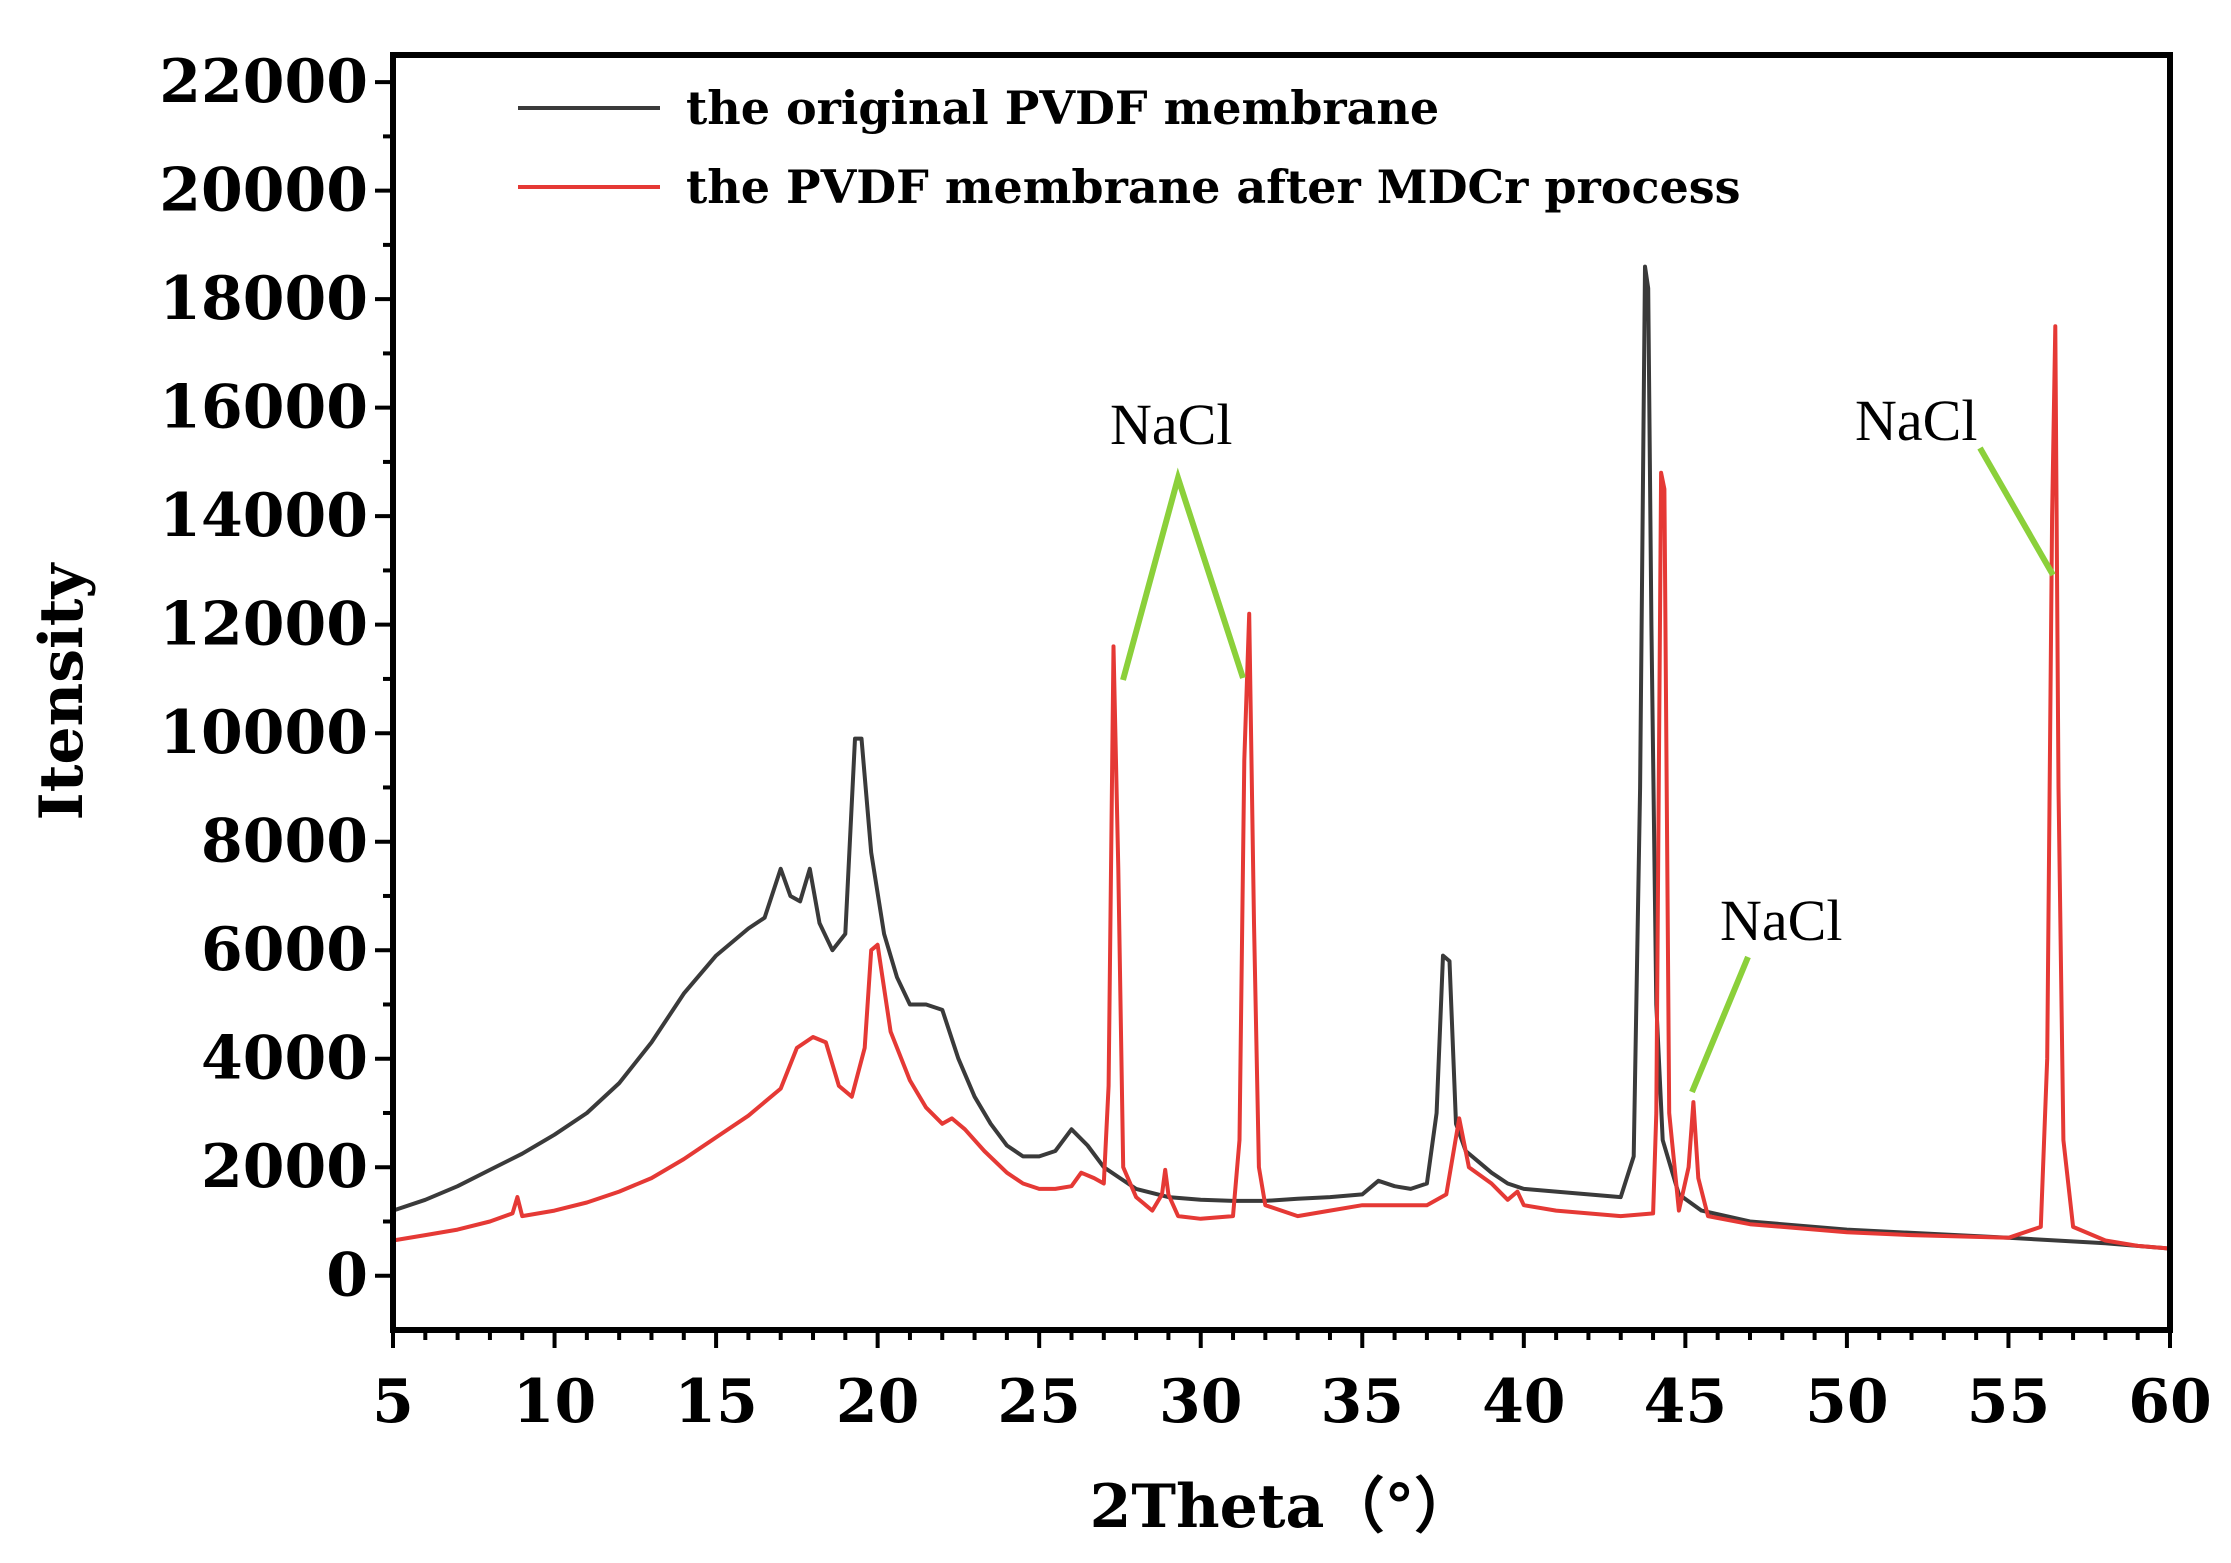 This screenshot has height=1563, width=2231. What do you see at coordinates (393, 1402) in the screenshot?
I see `x-tick-label: 5` at bounding box center [393, 1402].